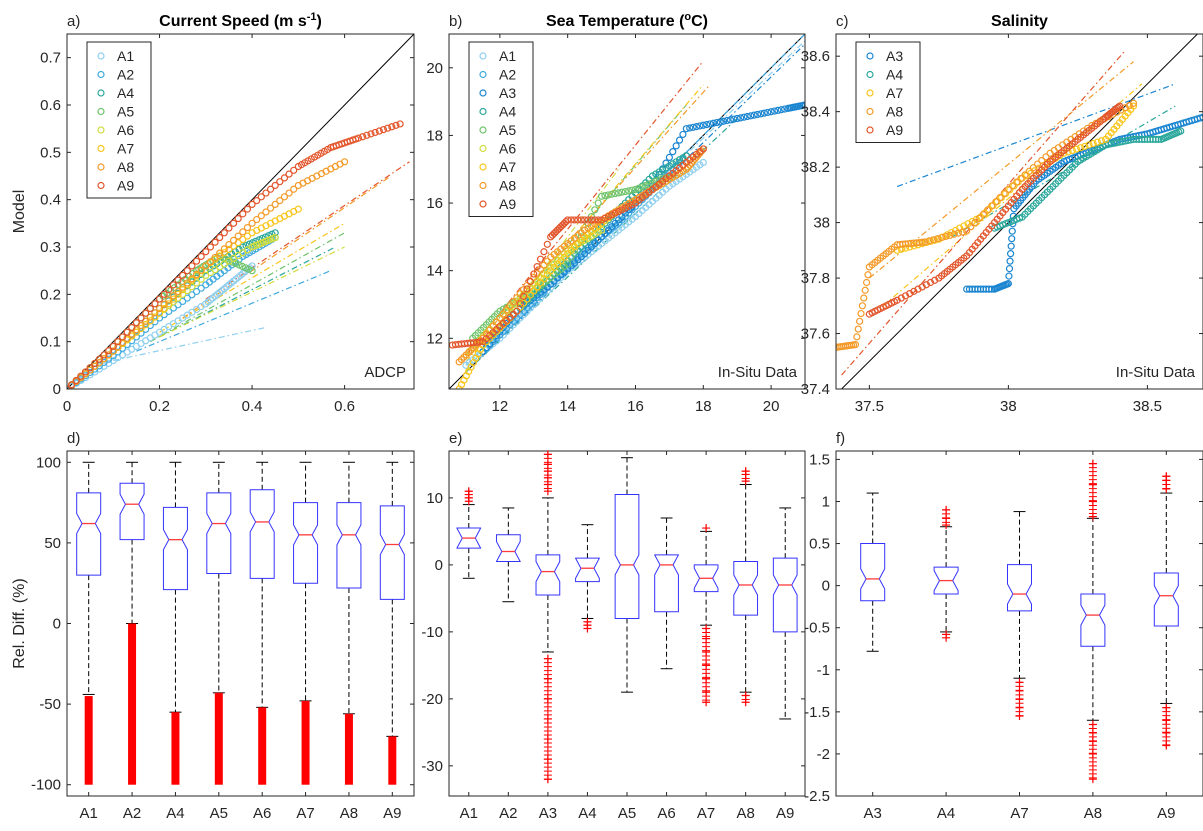 Image resolution: width=1203 pixels, height=831 pixels. Describe the element at coordinates (434, 68) in the screenshot. I see `y-tick-label: 20` at that location.